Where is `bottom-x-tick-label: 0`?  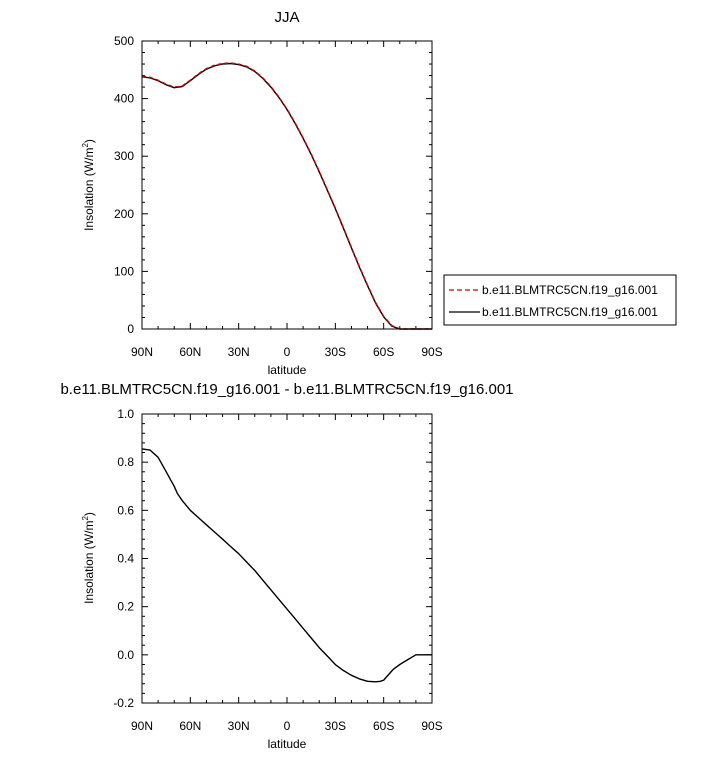 bottom-x-tick-label: 0 is located at coordinates (287, 726).